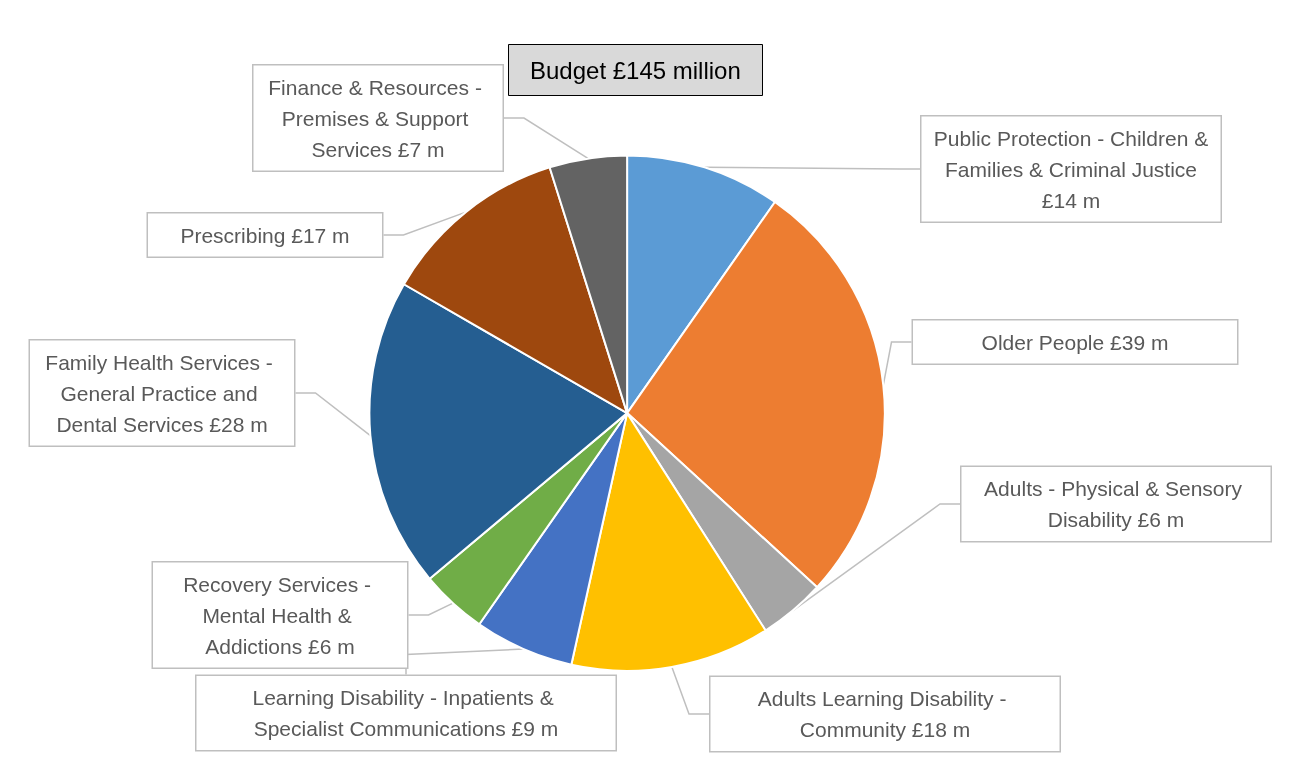 Image resolution: width=1293 pixels, height=758 pixels. Describe the element at coordinates (635, 70) in the screenshot. I see `chart-title: Budget £145 million` at that location.